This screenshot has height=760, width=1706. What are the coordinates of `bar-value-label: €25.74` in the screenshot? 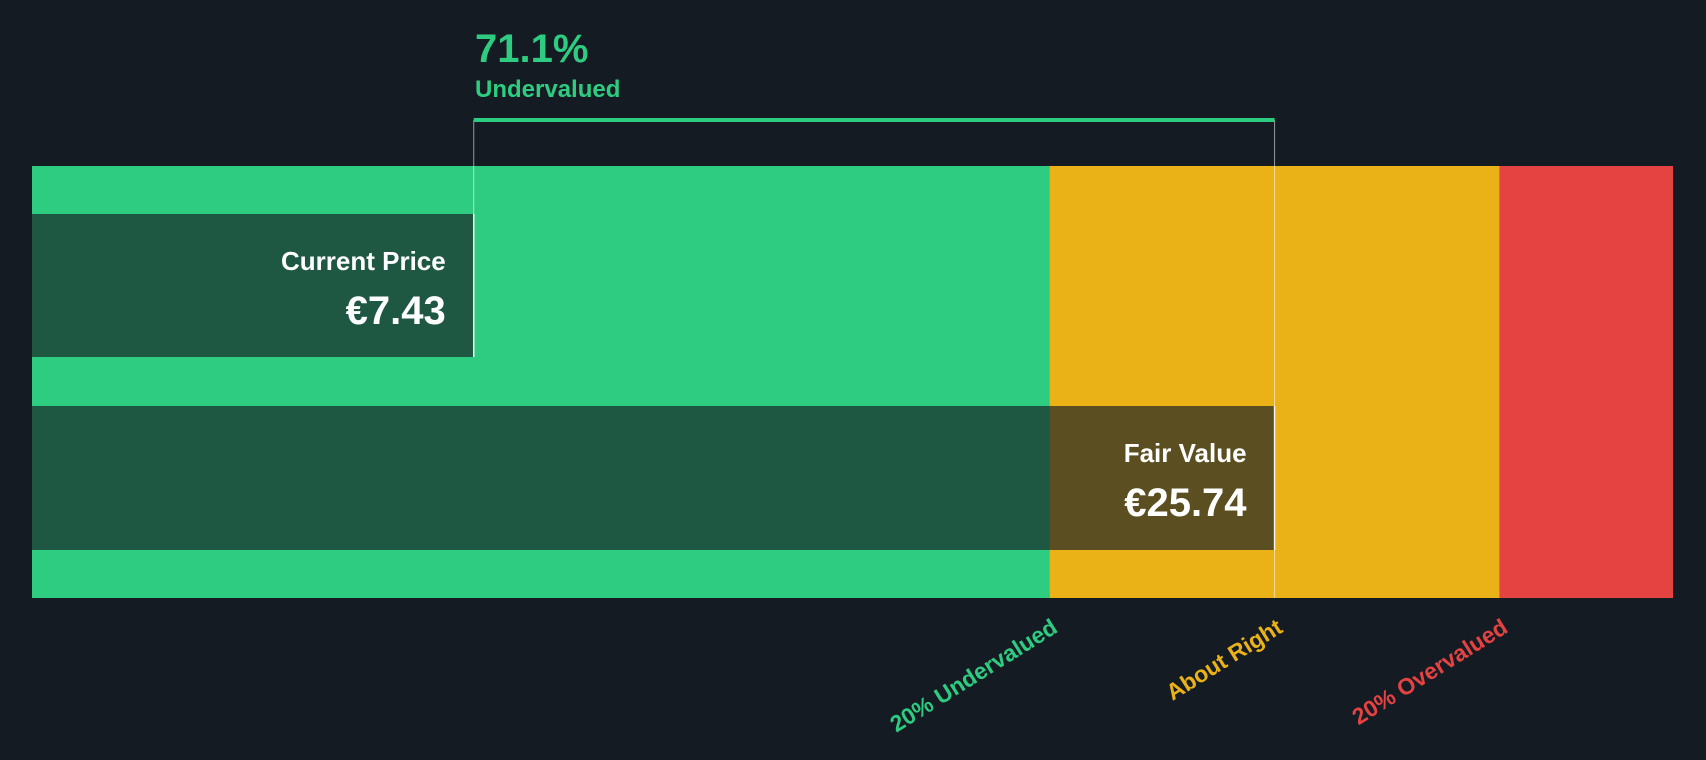 It's located at (1185, 503).